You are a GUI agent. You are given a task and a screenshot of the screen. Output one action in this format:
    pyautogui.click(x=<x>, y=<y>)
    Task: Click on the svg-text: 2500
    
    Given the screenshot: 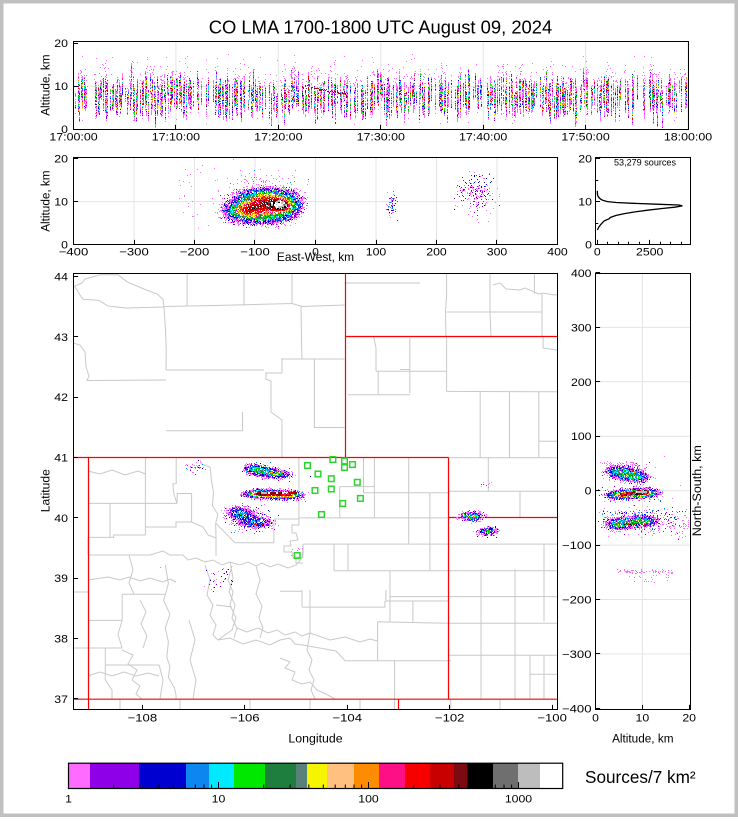 What is the action you would take?
    pyautogui.click(x=649, y=252)
    